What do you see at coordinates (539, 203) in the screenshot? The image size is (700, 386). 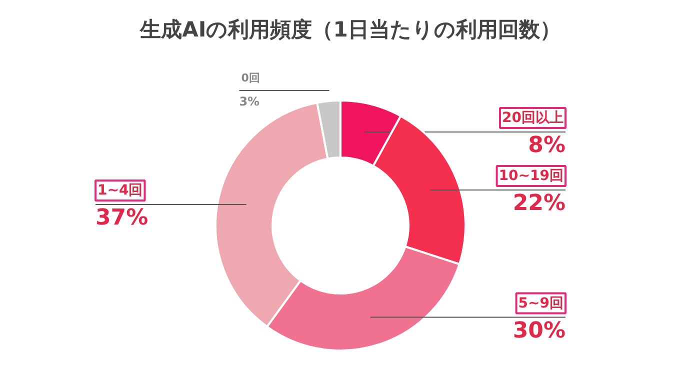 I see `data-label: 22%` at bounding box center [539, 203].